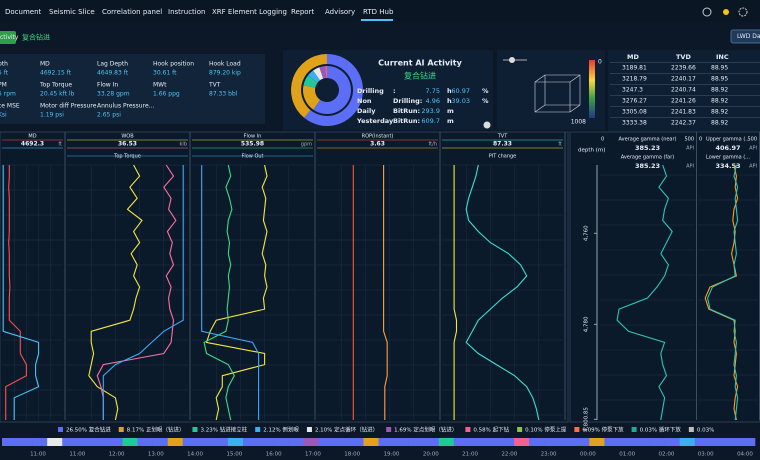 This screenshot has width=760, height=460. I want to click on activity-button, so click(8, 37).